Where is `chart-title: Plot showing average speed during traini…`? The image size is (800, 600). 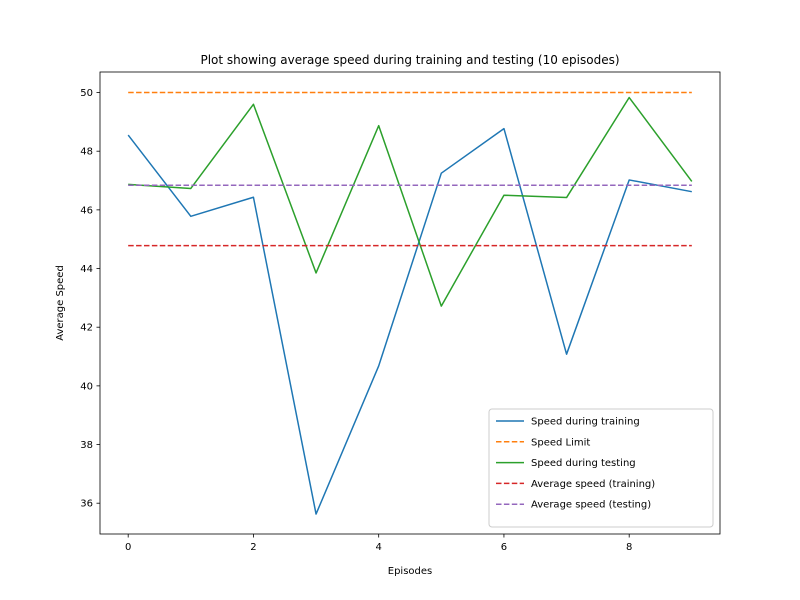 chart-title: Plot showing average speed during traini… is located at coordinates (409, 60).